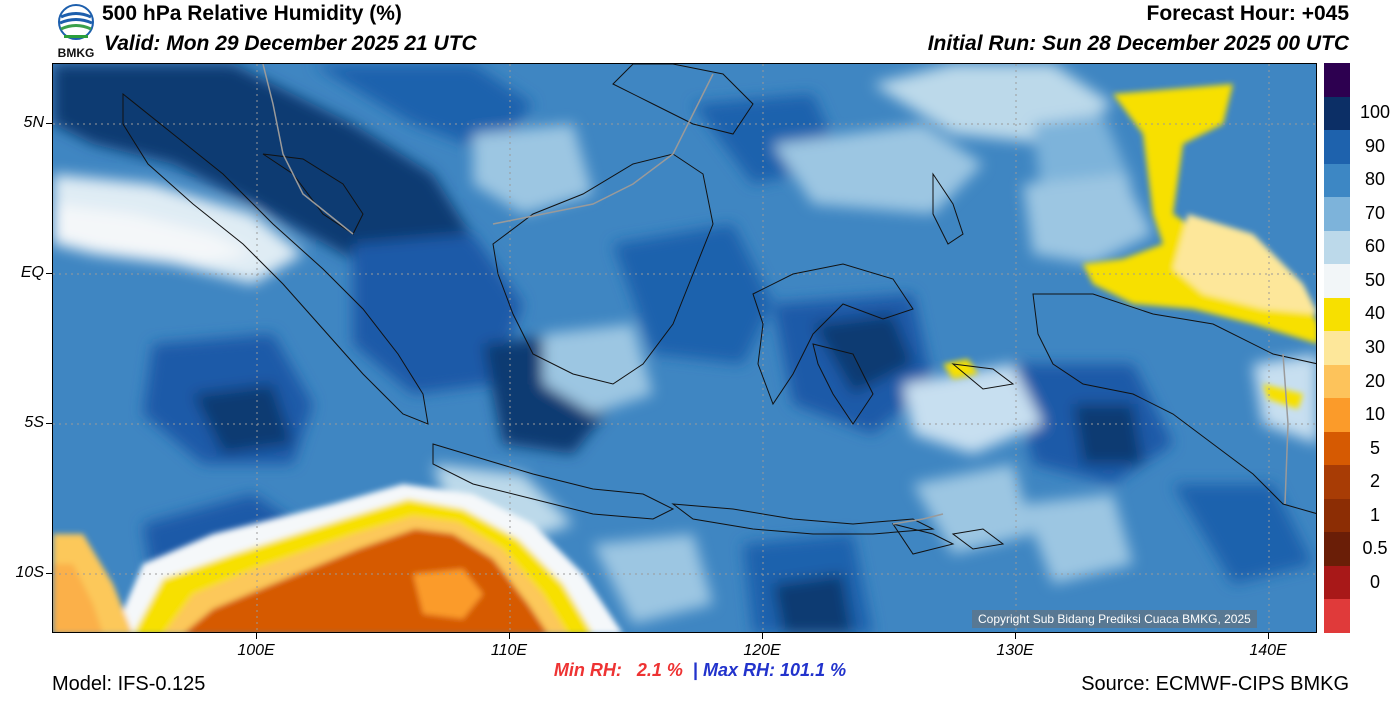 The width and height of the screenshot is (1400, 709). I want to click on colorbar, so click(1337, 348).